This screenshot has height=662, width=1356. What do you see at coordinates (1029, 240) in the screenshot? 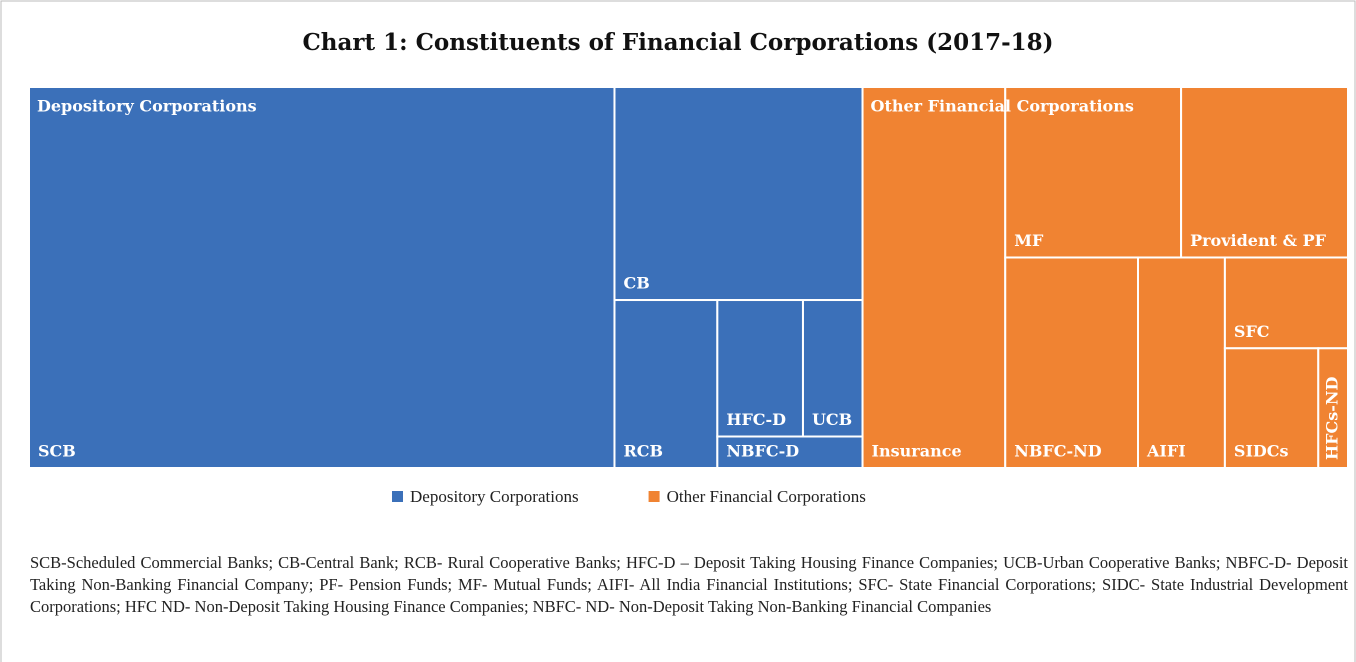
I see `tile-label: MF` at bounding box center [1029, 240].